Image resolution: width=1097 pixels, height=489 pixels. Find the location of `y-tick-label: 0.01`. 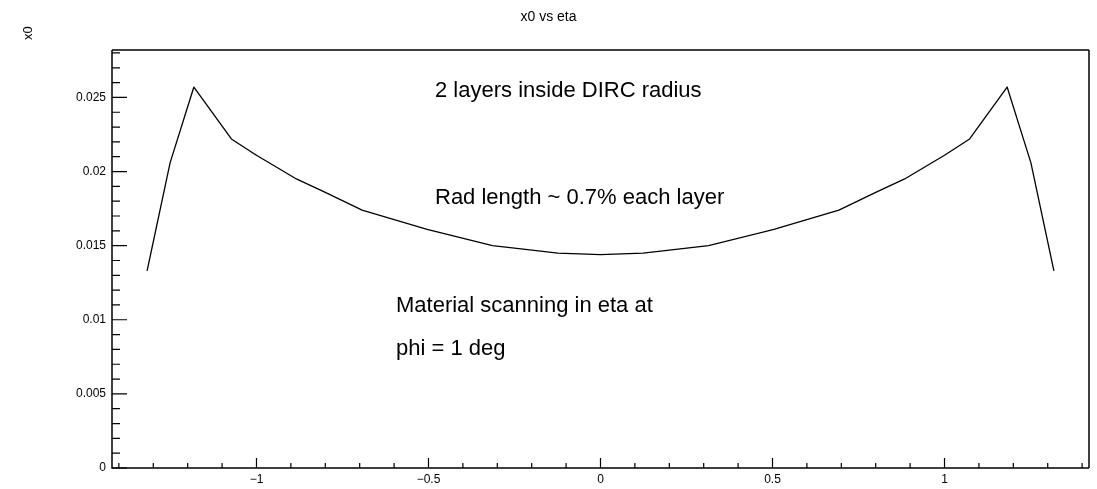

y-tick-label: 0.01 is located at coordinates (94, 319).